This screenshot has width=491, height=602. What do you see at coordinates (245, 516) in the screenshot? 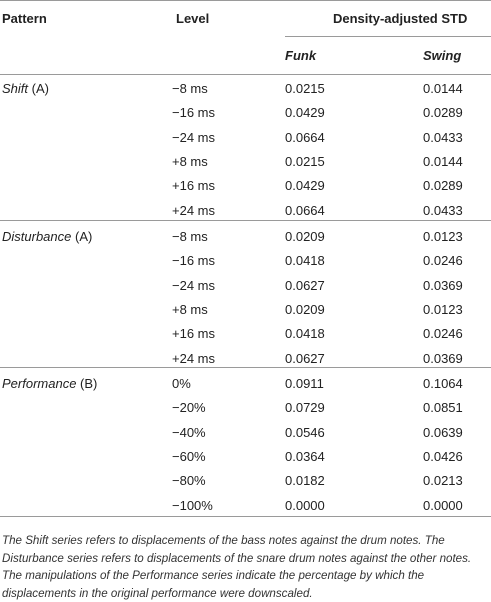
I see `table-bottom-rule` at bounding box center [245, 516].